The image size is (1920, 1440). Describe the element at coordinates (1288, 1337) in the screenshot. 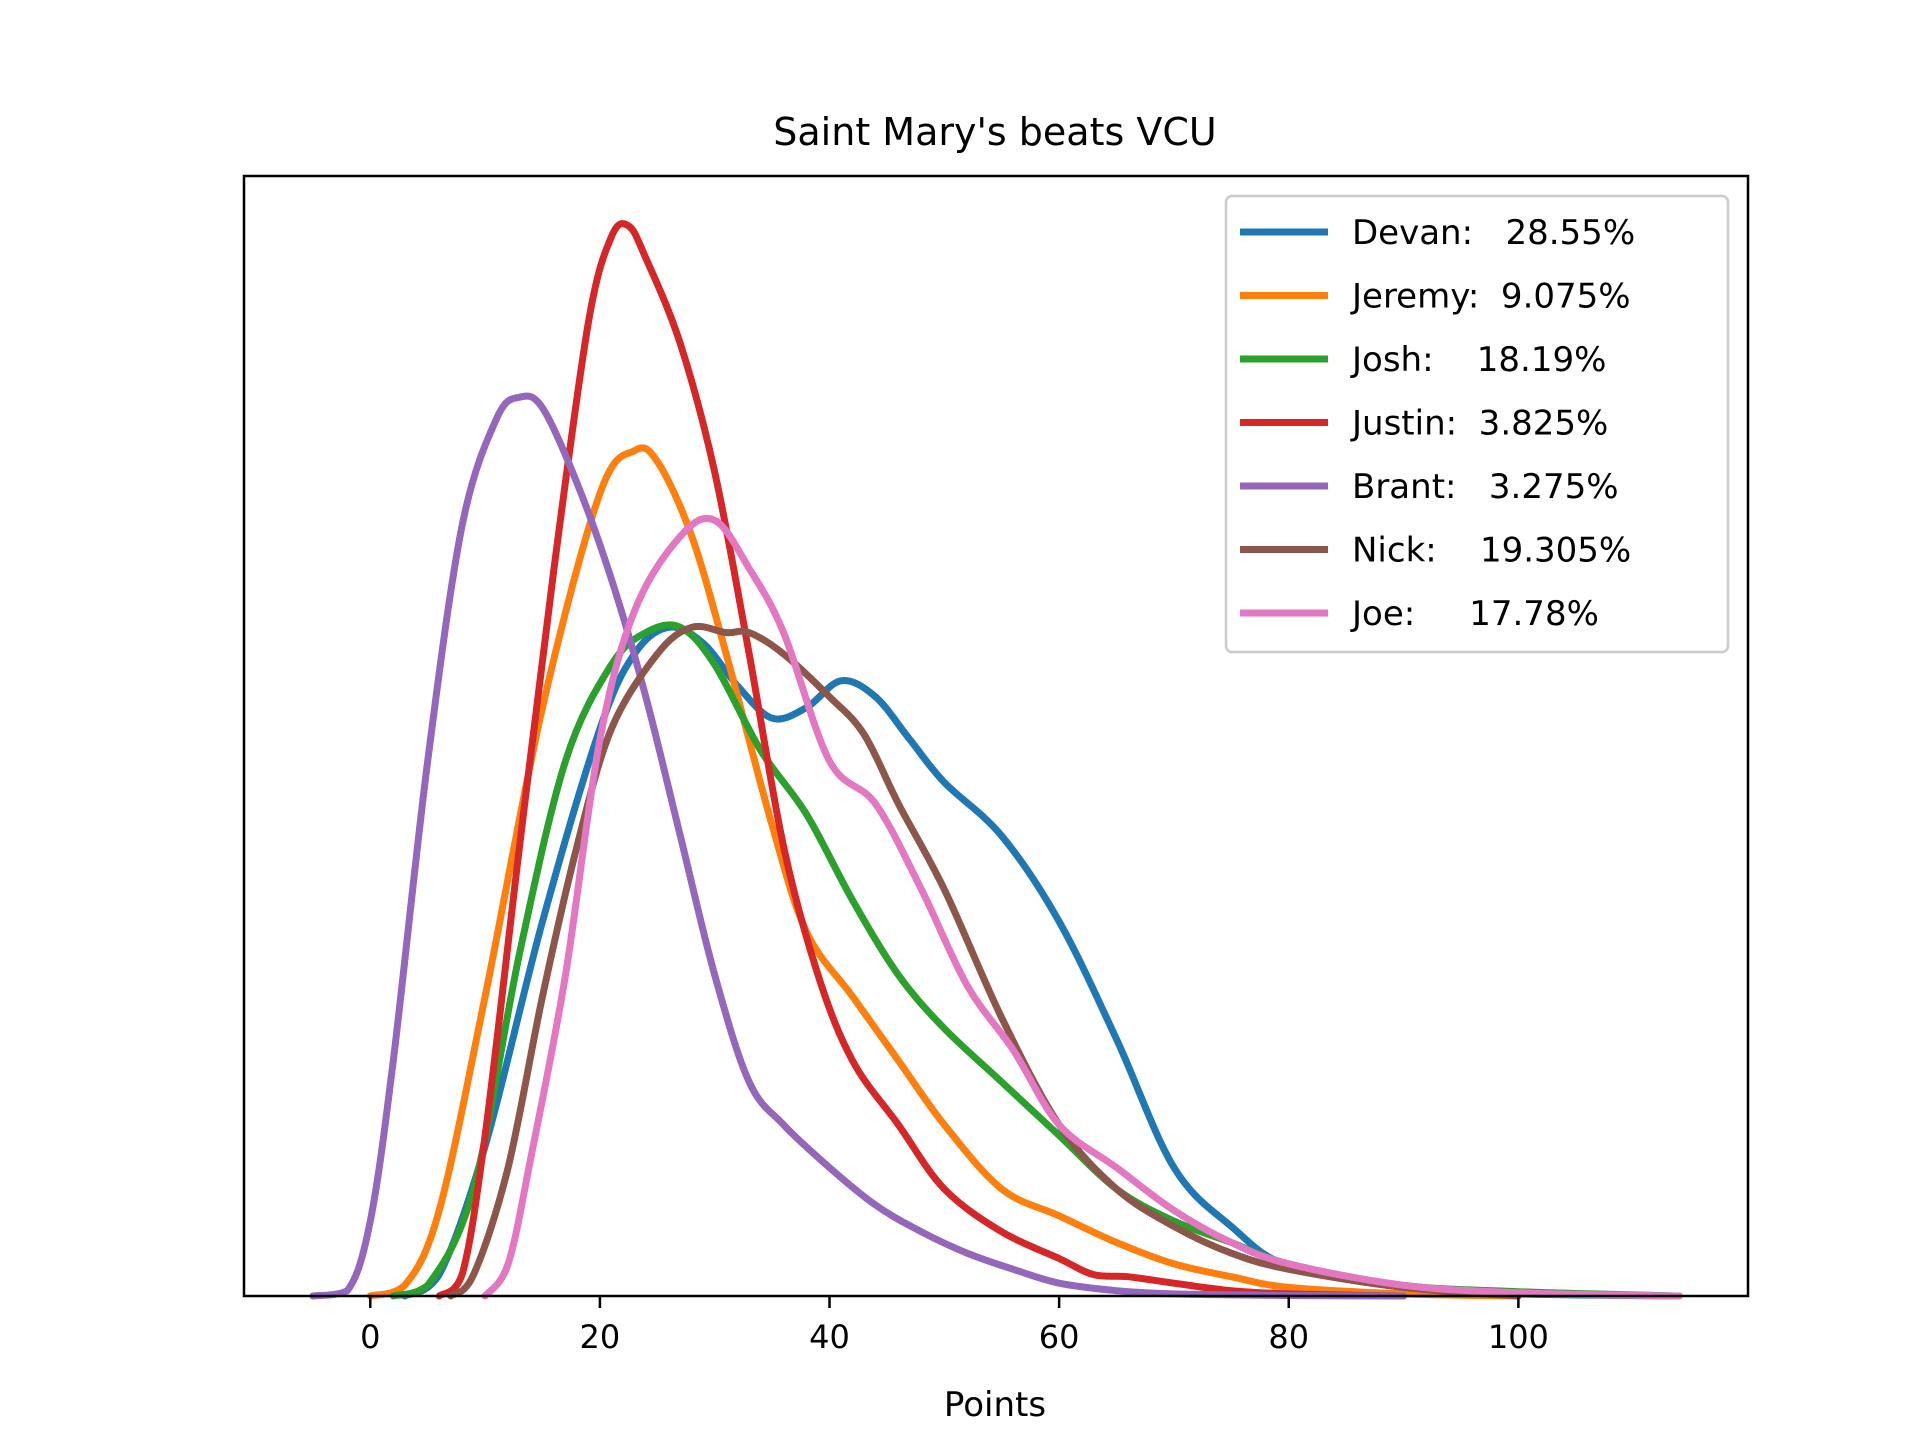

I see `x-tick-label: 80` at that location.